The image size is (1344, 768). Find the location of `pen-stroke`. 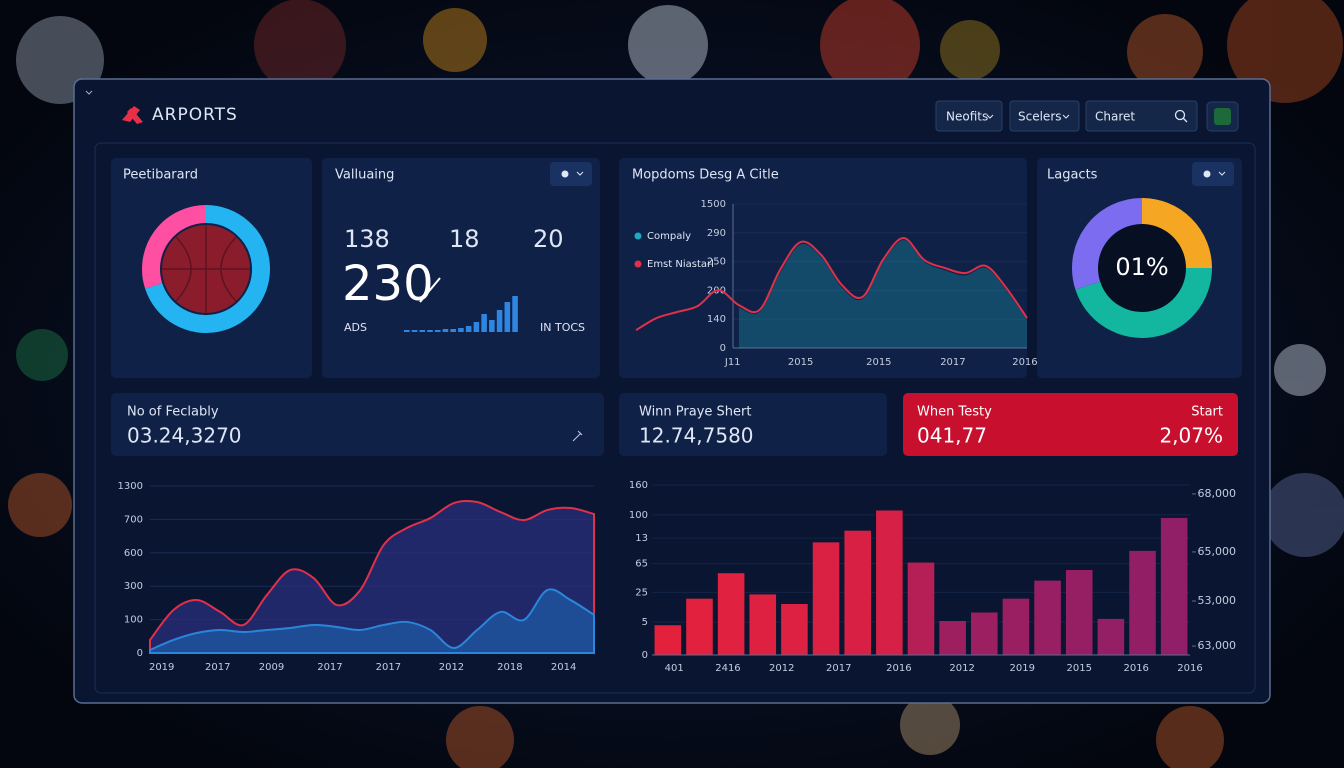

pen-stroke is located at coordinates (430, 290).